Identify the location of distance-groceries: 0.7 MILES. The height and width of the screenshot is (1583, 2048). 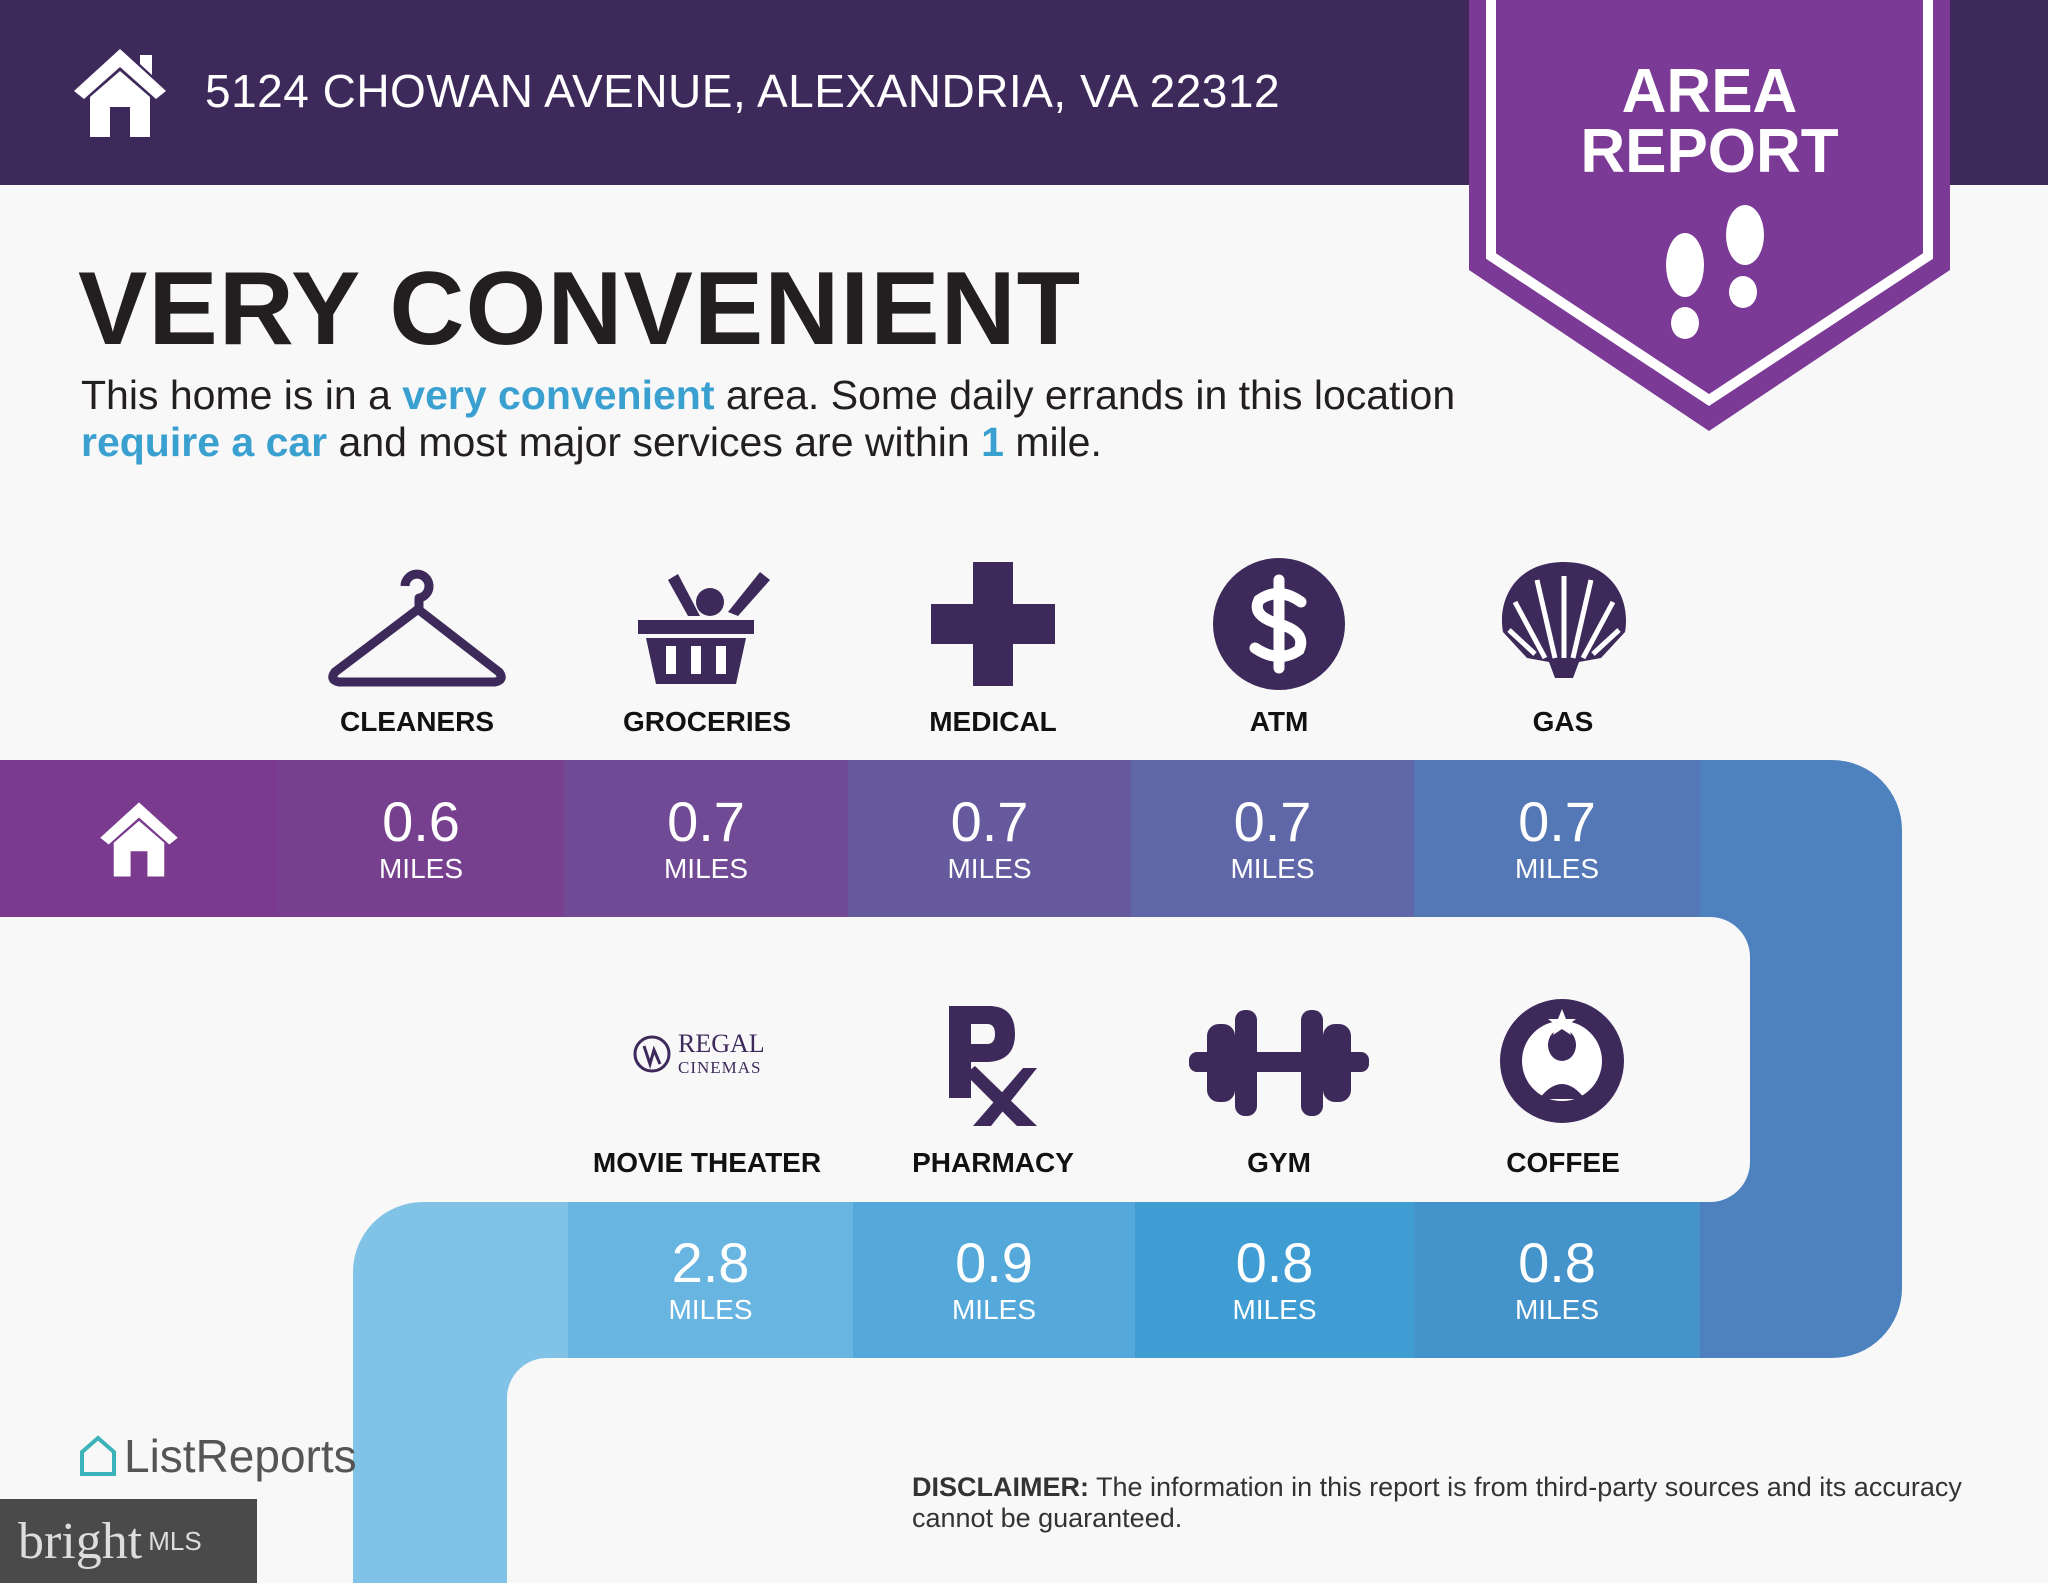
(706, 838).